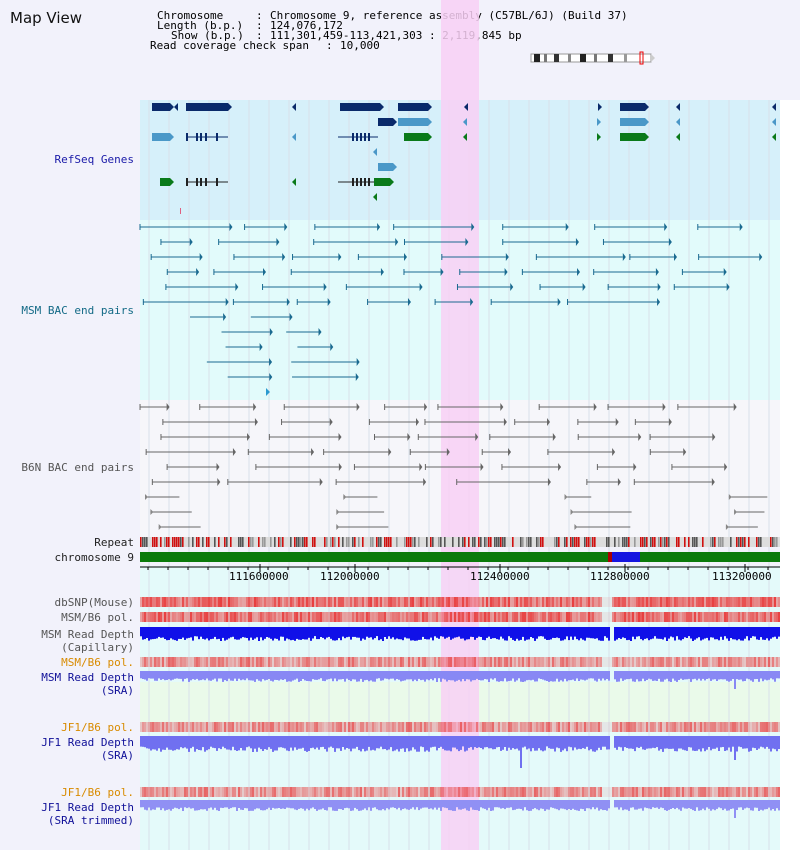  I want to click on msm-bac-pair, so click(268, 392).